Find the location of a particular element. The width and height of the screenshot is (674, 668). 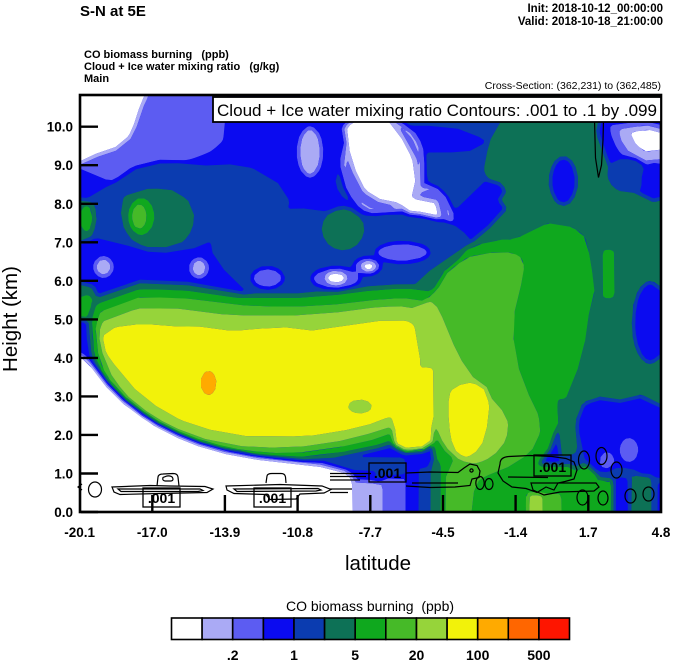

svg-text: 1 is located at coordinates (294, 655).